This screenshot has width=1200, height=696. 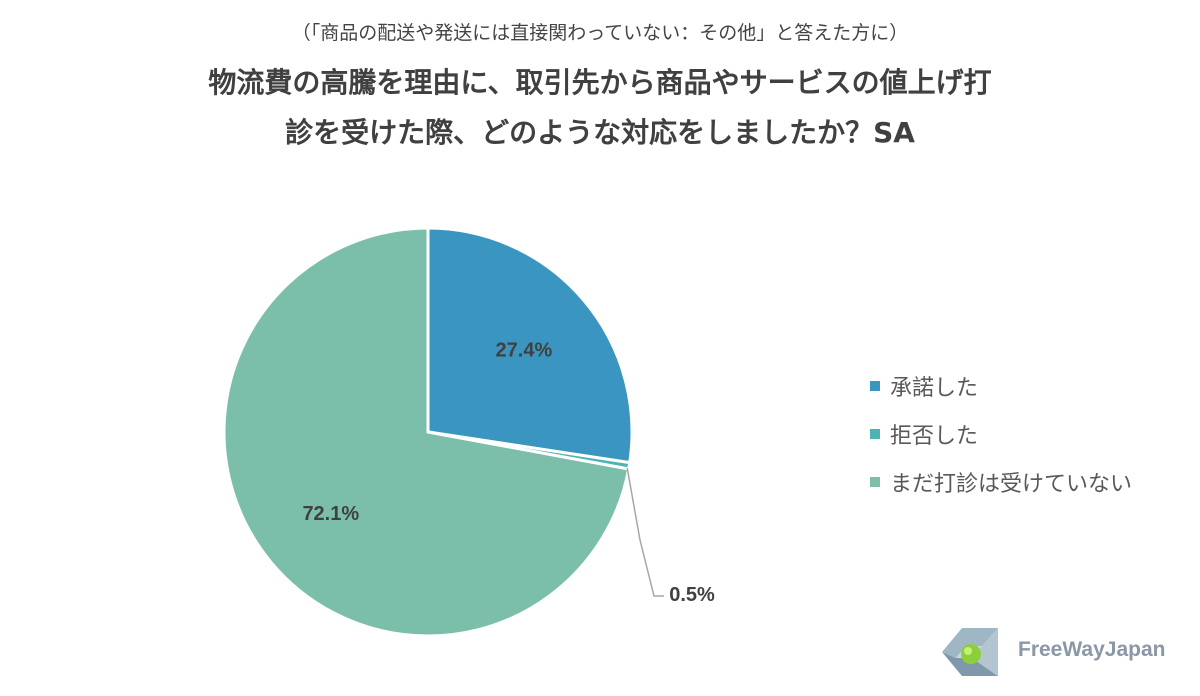 I want to click on brand-logo: FreeWayJapan, so click(x=1057, y=652).